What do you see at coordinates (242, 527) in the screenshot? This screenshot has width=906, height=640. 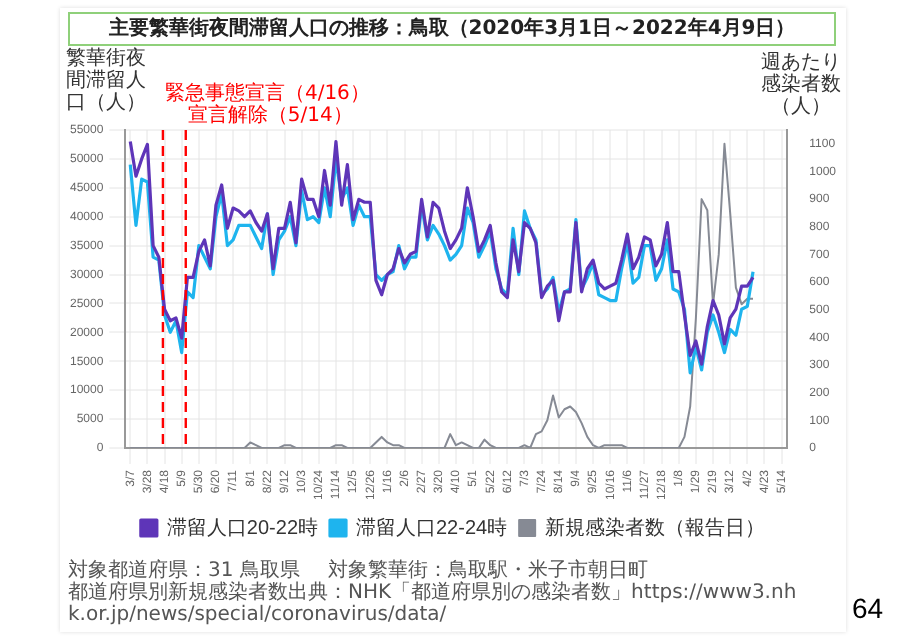 I see `legend-label: 滞留人口20-22時` at bounding box center [242, 527].